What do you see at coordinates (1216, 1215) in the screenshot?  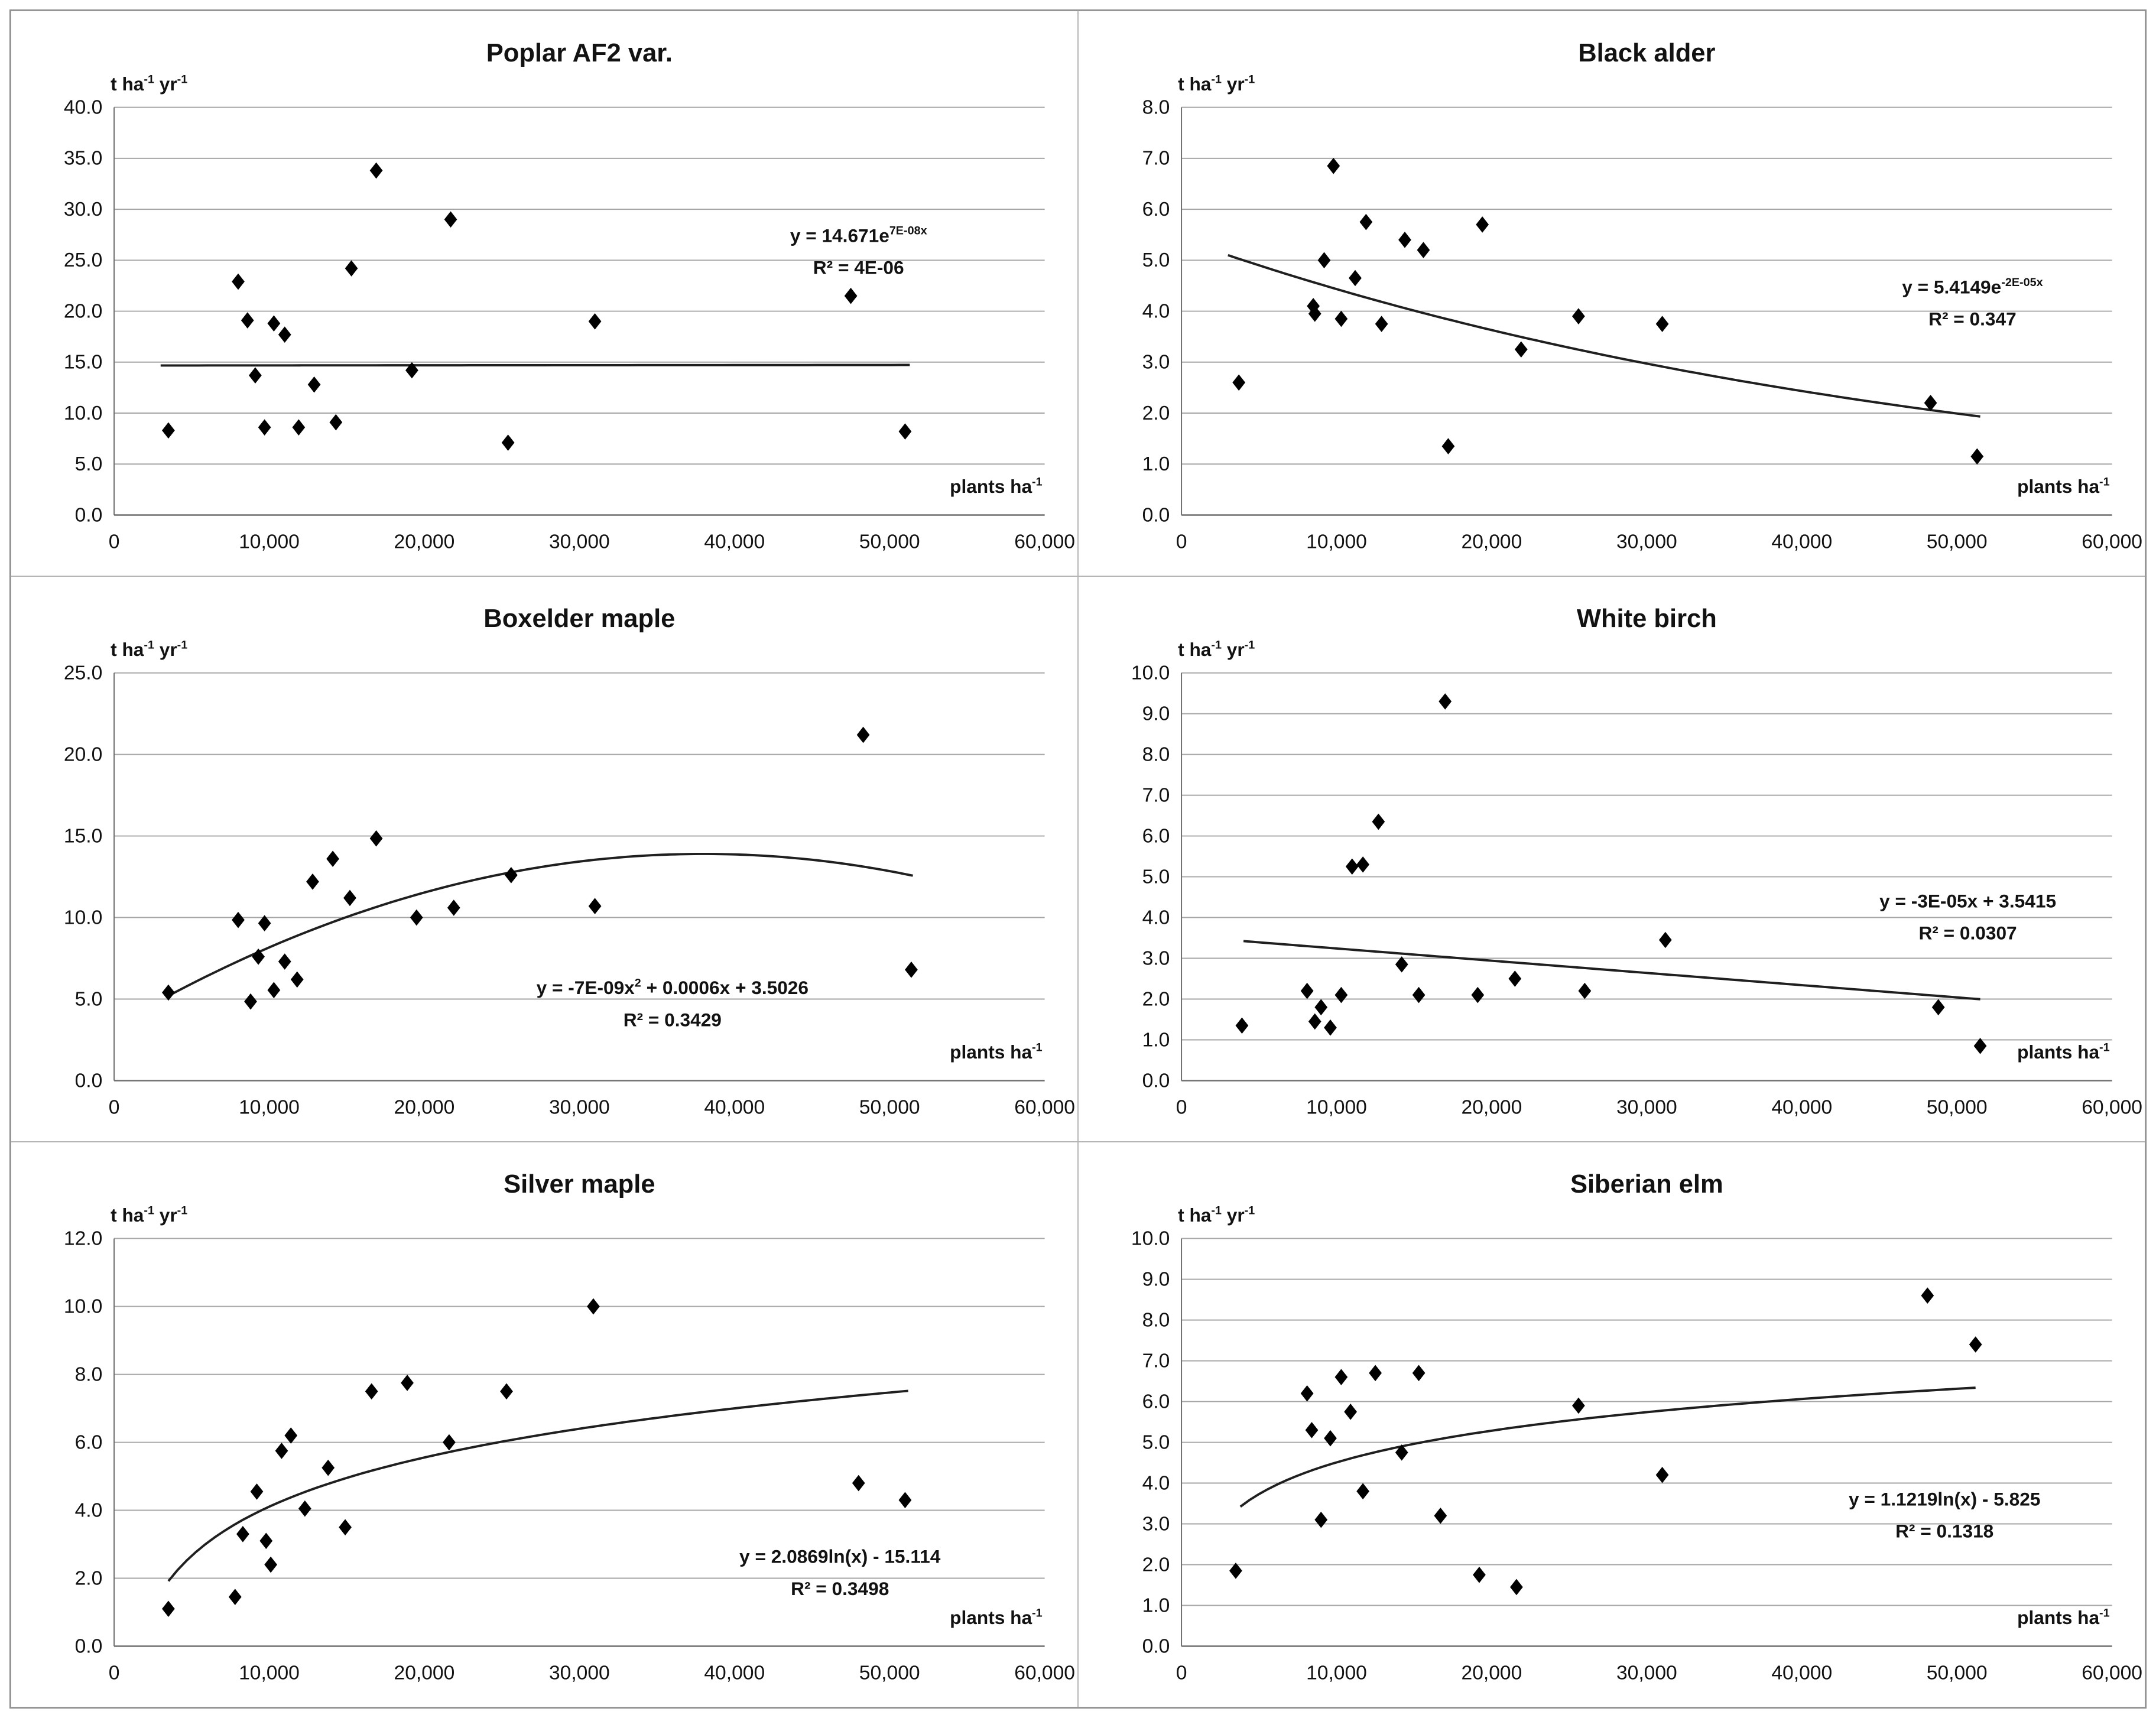 I see `y-axis-unit-label: t ha-1 yr-1` at bounding box center [1216, 1215].